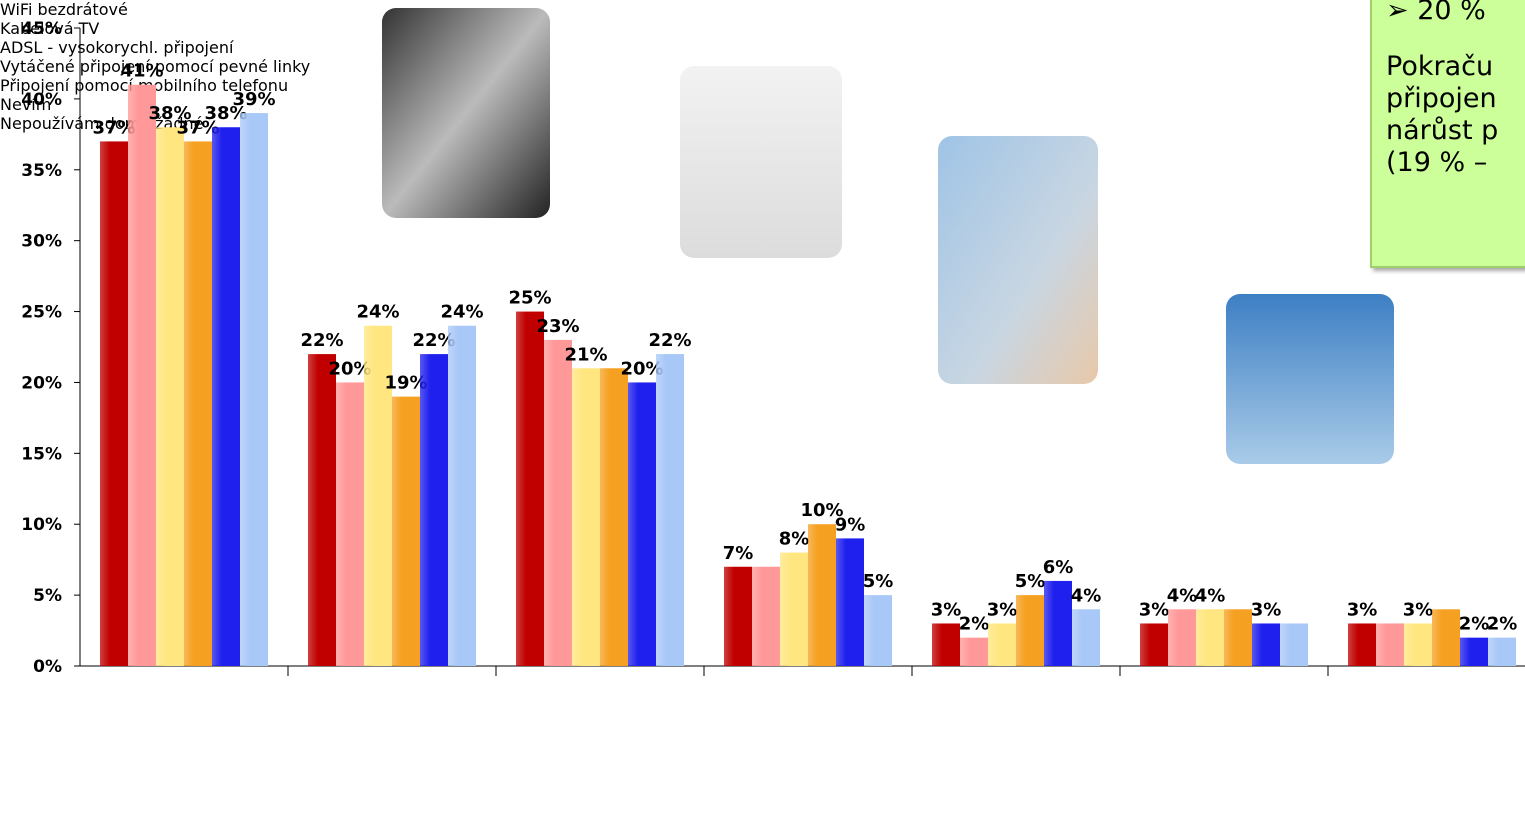  What do you see at coordinates (41, 454) in the screenshot?
I see `y-tick-label: 15%` at bounding box center [41, 454].